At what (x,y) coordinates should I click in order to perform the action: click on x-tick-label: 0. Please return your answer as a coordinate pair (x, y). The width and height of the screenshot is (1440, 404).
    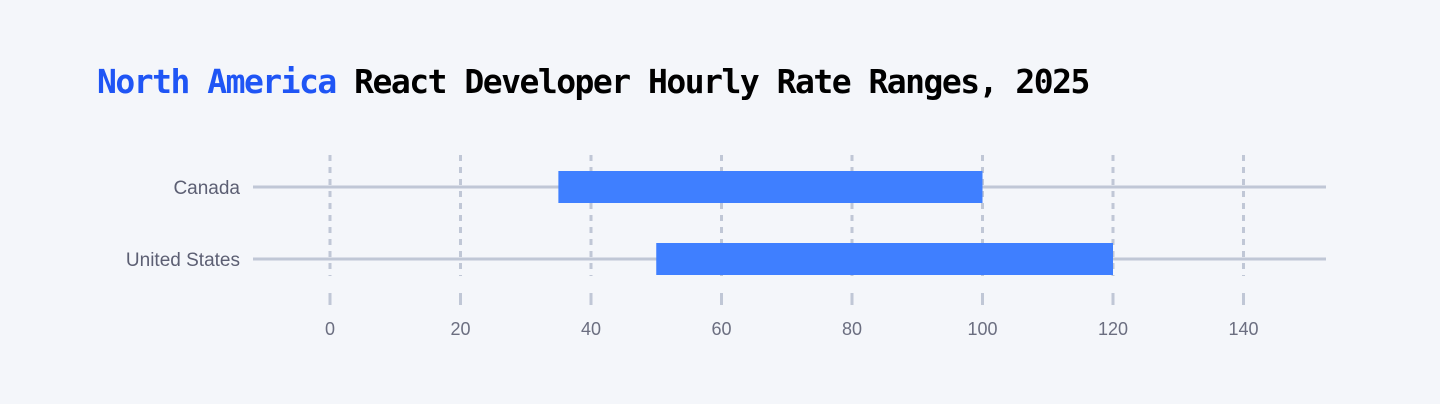
    Looking at the image, I should click on (330, 329).